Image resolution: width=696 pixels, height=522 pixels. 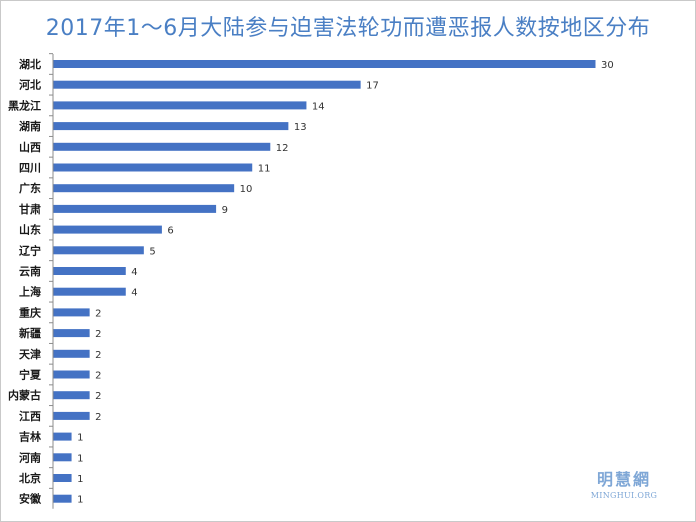 What do you see at coordinates (623, 479) in the screenshot?
I see `watermark-cn: 明慧網` at bounding box center [623, 479].